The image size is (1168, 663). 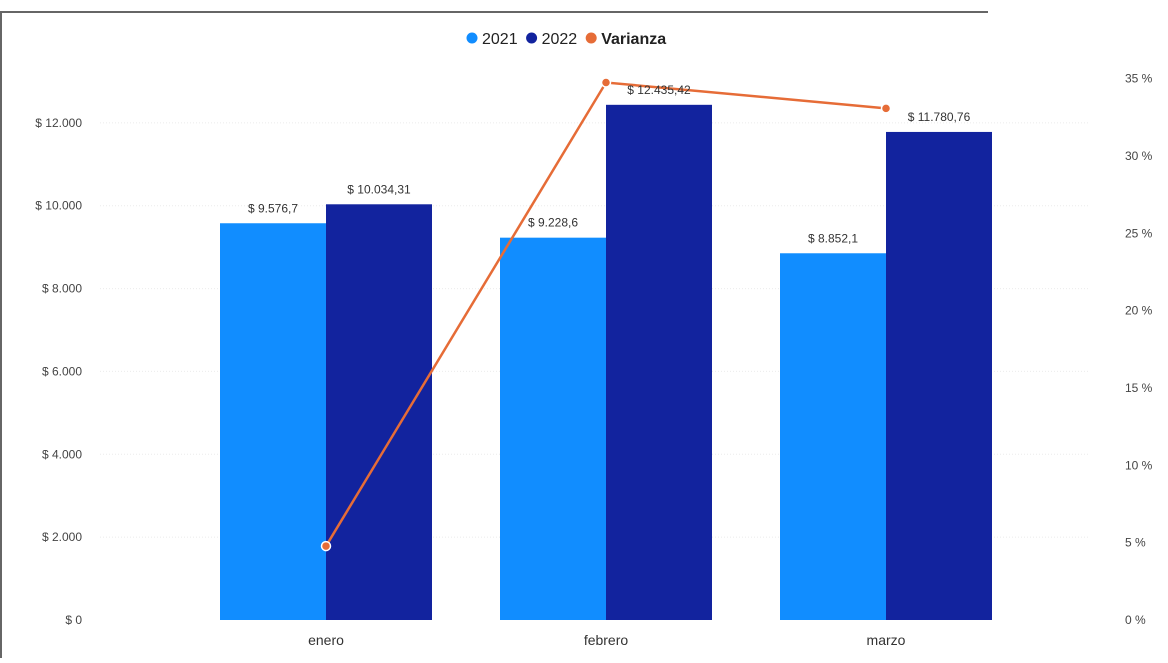 What do you see at coordinates (1139, 311) in the screenshot?
I see `y-right-tick-label: 20 %` at bounding box center [1139, 311].